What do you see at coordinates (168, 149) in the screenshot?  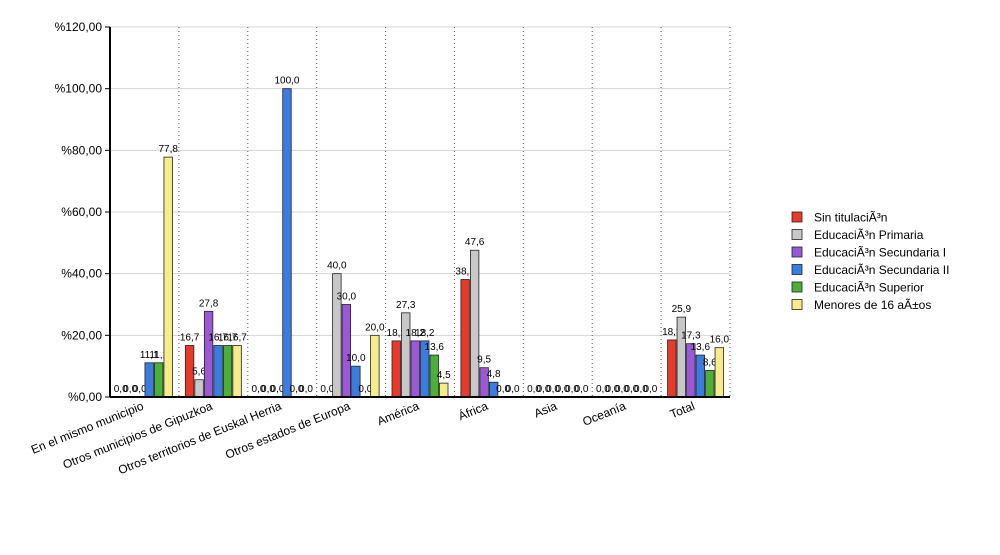 I see `data-label: 77,8` at bounding box center [168, 149].